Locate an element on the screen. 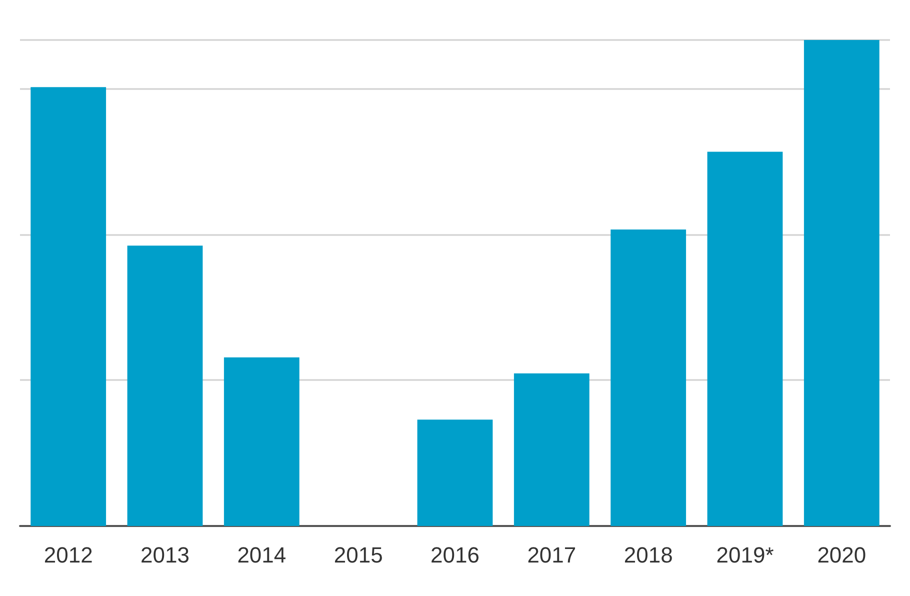 This screenshot has width=910, height=596. x-tick-label: 2013 is located at coordinates (165, 555).